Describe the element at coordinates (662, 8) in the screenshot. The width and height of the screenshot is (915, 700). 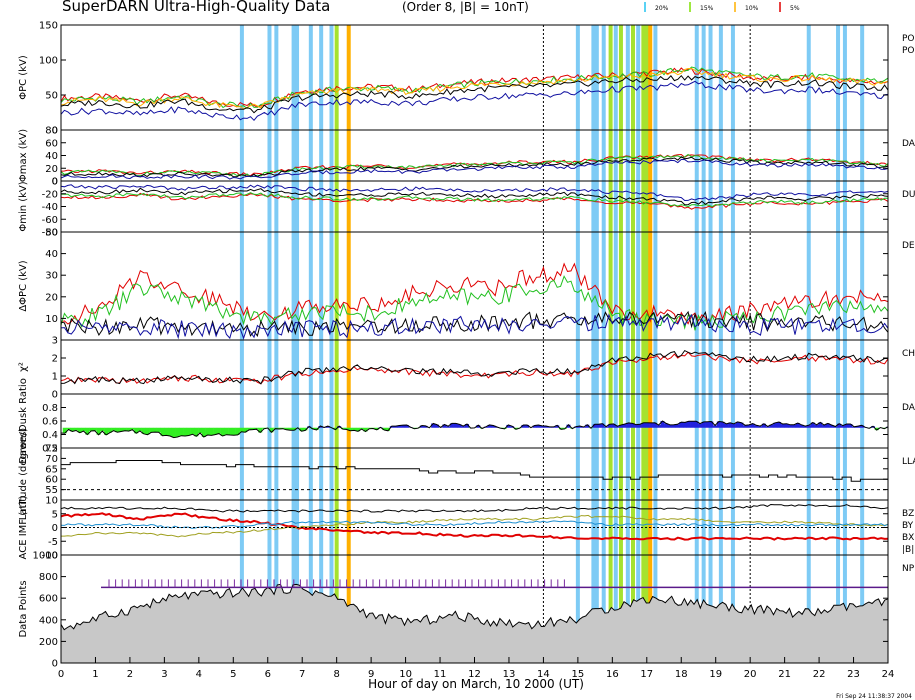
I see `legend-label-0: 20%` at that location.